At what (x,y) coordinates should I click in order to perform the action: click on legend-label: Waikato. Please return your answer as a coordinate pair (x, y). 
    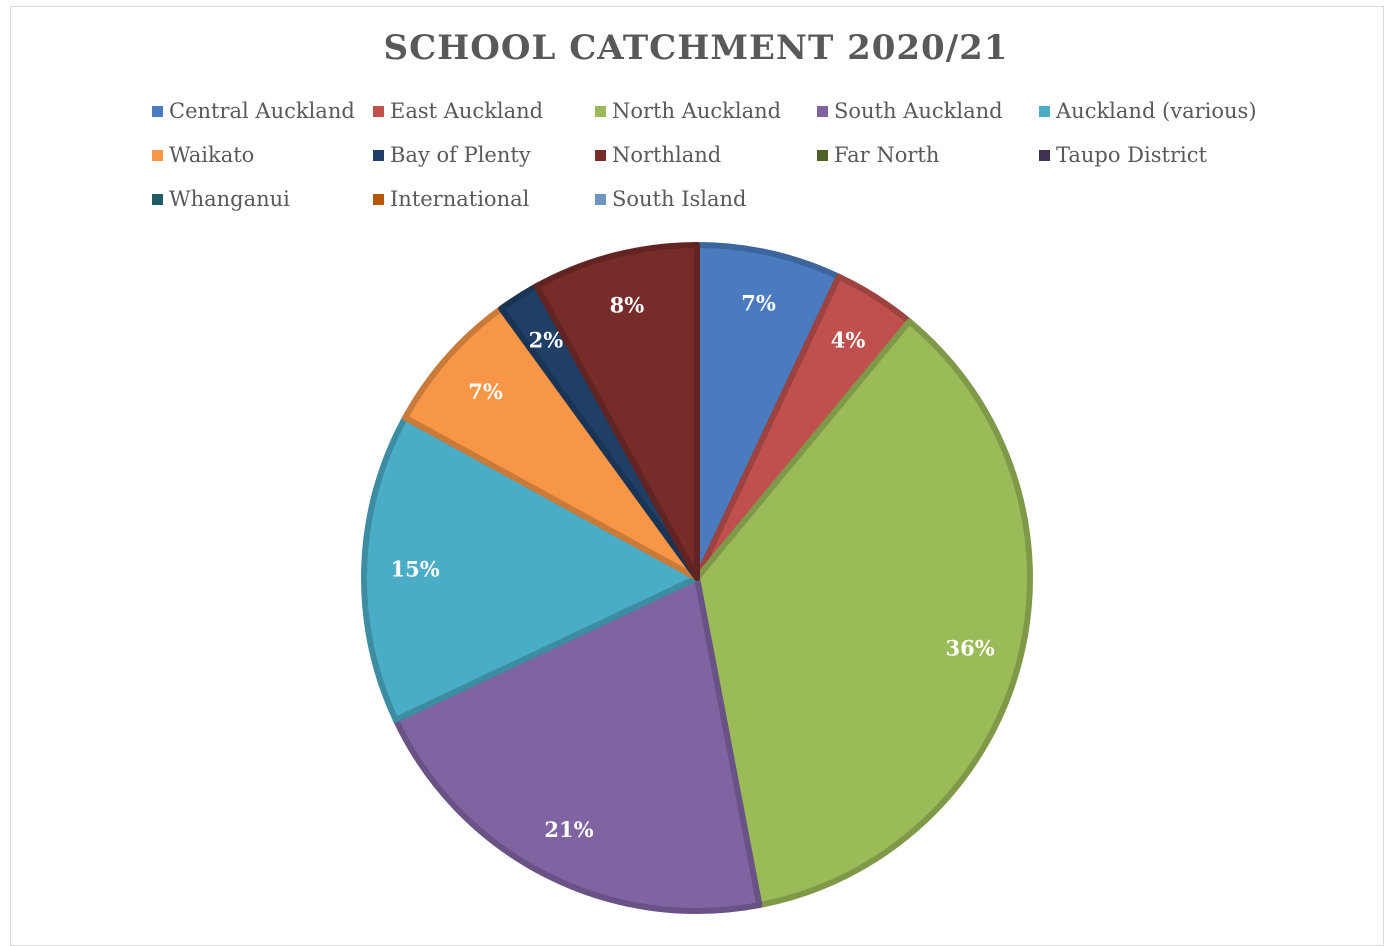
    Looking at the image, I should click on (212, 155).